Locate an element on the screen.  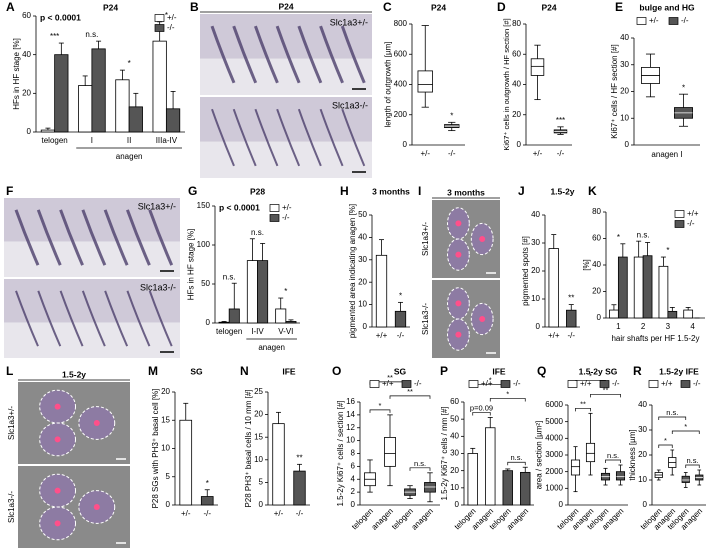
y-axis-label: pigmented area indicating anagen [%] is located at coordinates (352, 271).